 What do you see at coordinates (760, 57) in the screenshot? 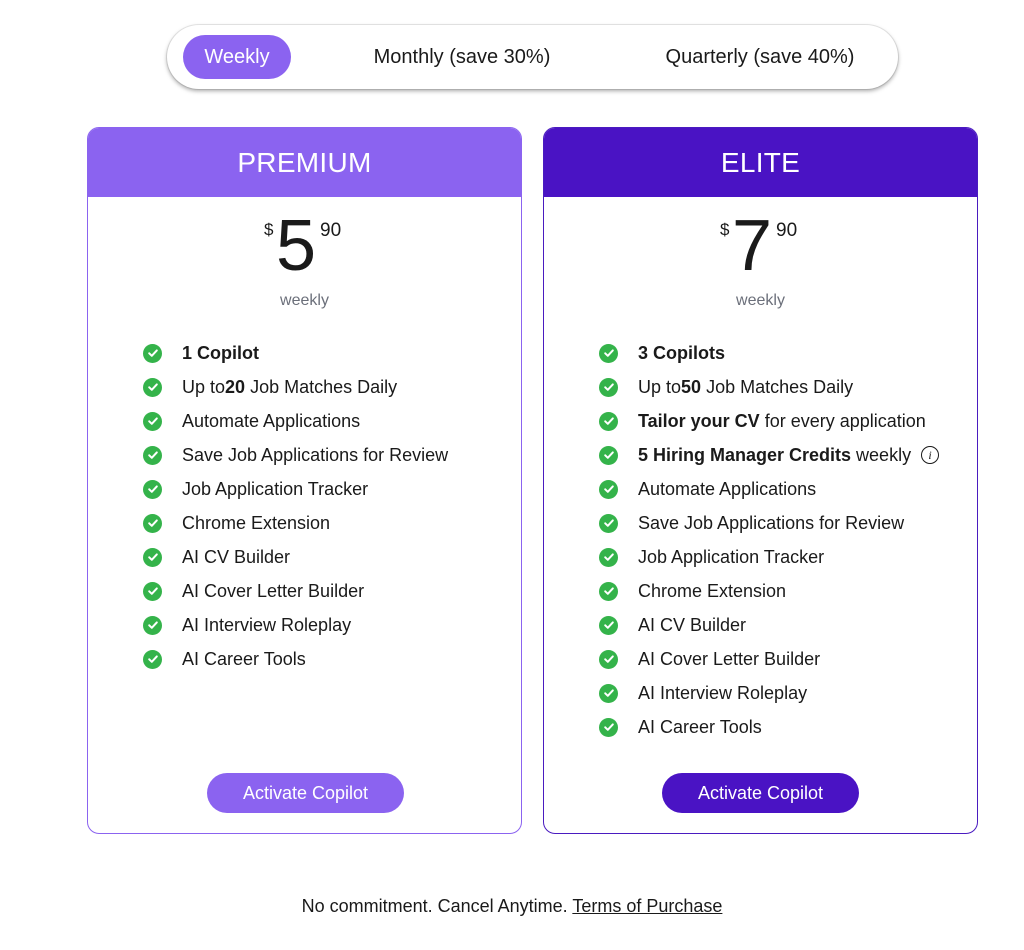
I see `toggle-option-quarterly: Quarterly (save 40%)` at bounding box center [760, 57].